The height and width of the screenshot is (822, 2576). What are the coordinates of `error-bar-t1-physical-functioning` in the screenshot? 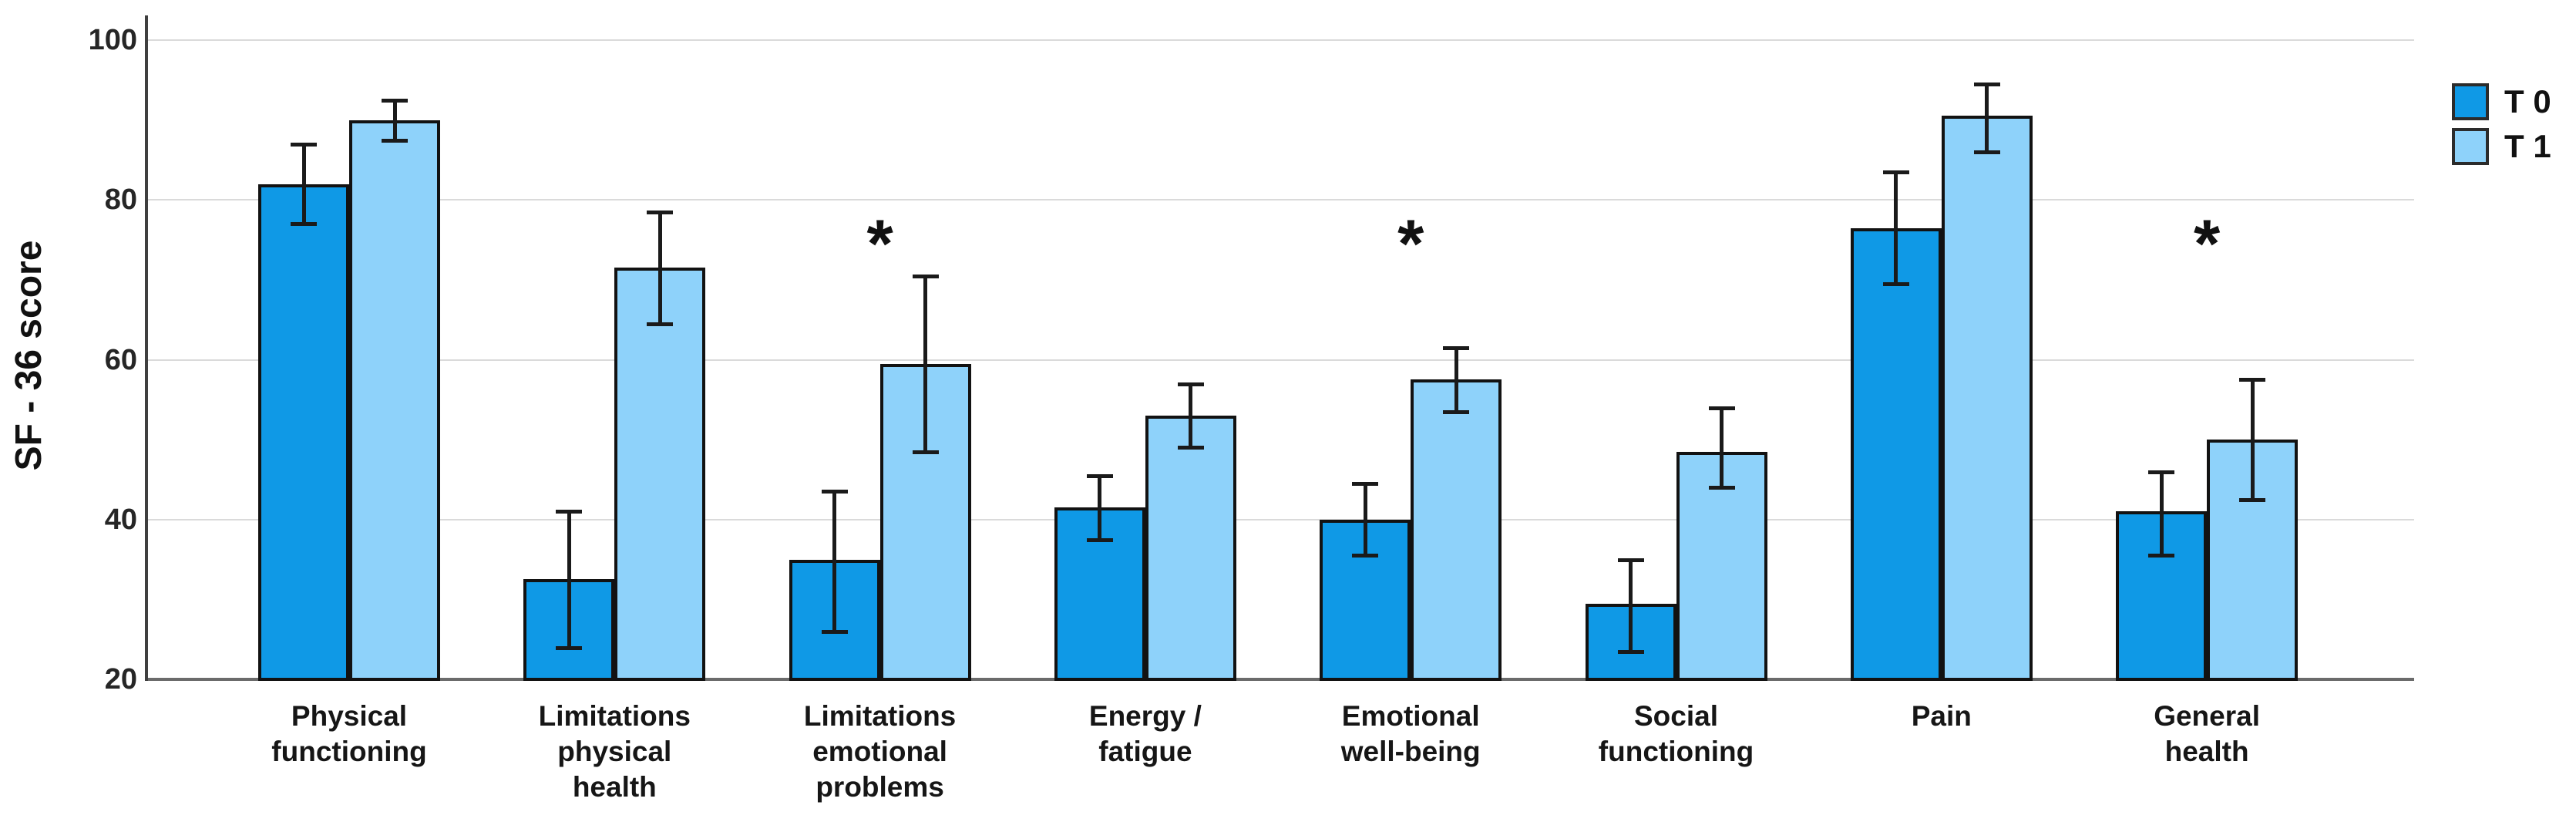 It's located at (394, 119).